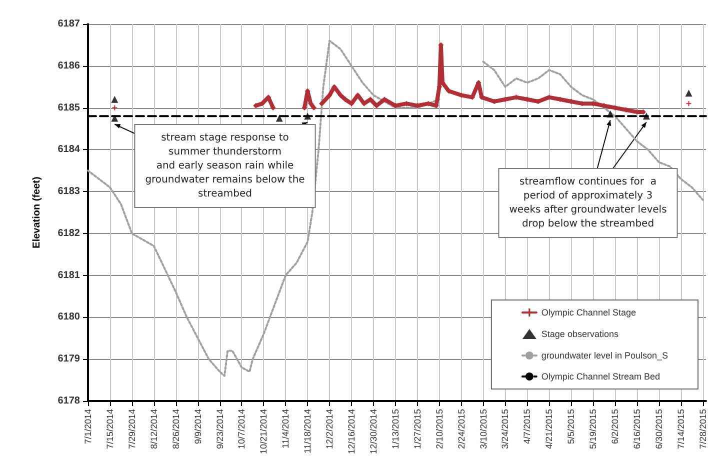  I want to click on x-tick-label: 4/7/2015, so click(527, 426).